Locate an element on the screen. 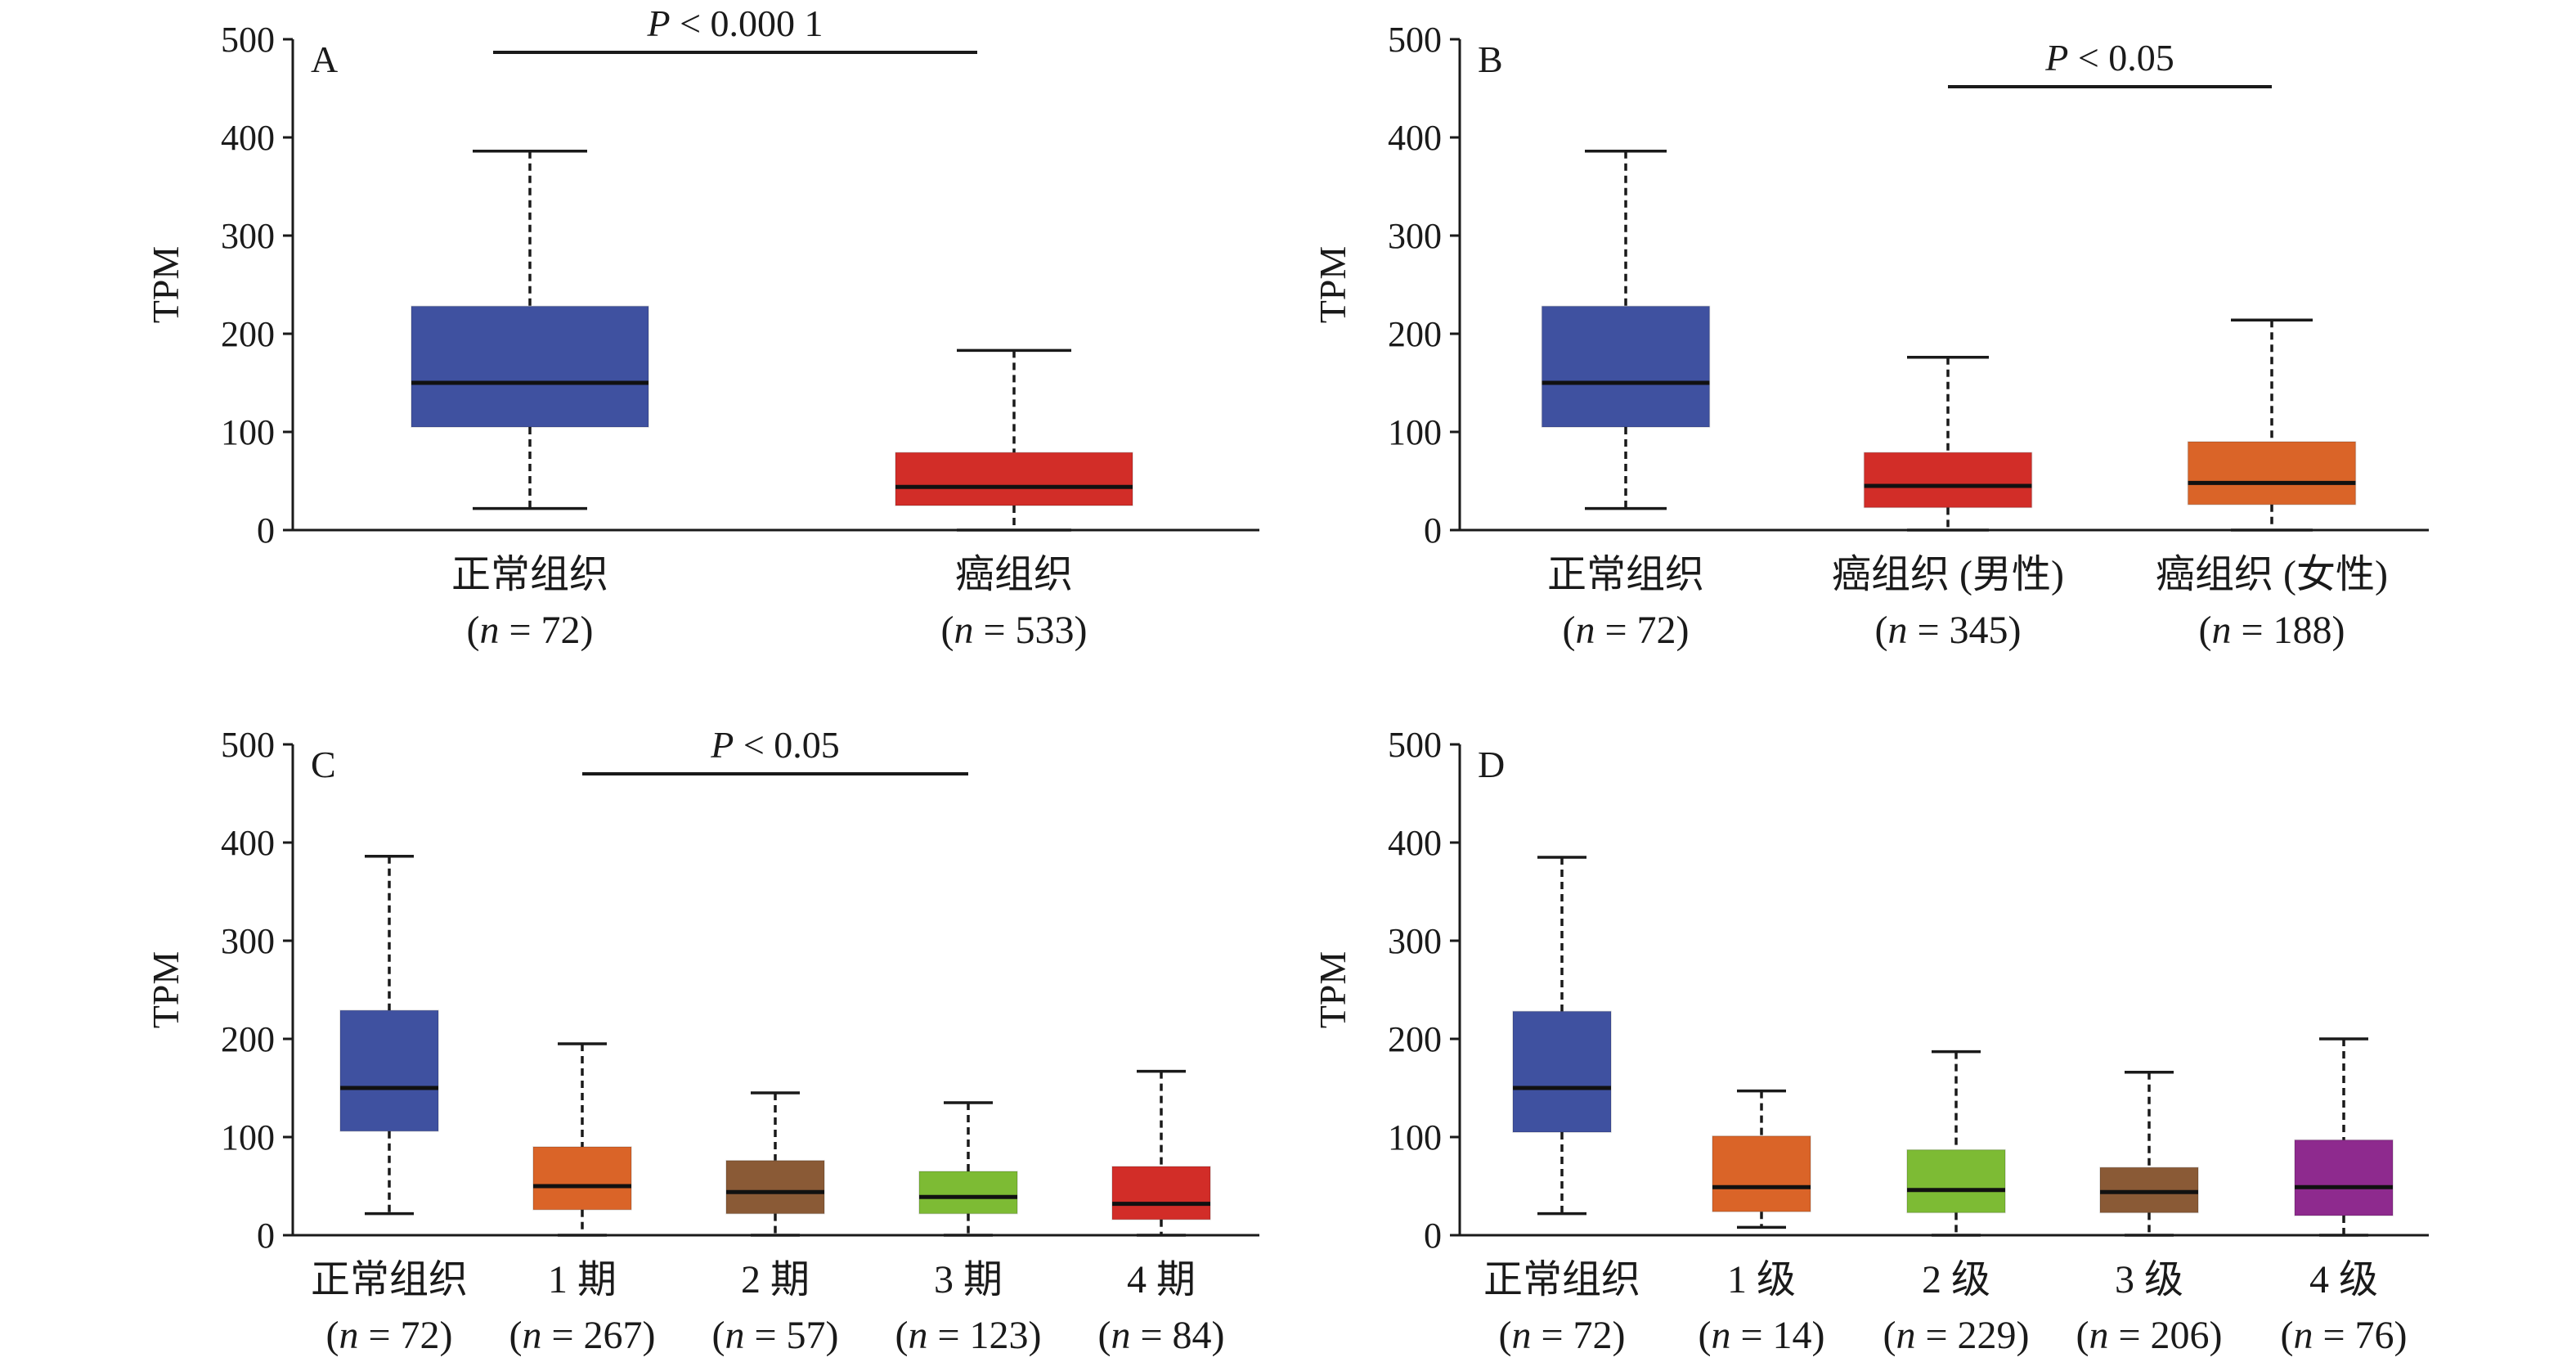 The height and width of the screenshot is (1362, 2576). sample-size-label: (n = 57) is located at coordinates (775, 1335).